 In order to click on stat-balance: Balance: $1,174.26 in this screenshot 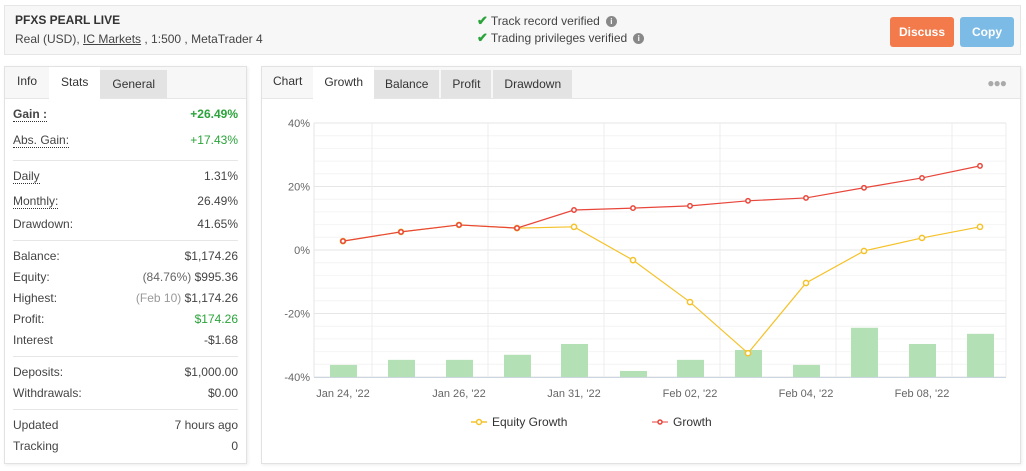, I will do `click(125, 256)`.